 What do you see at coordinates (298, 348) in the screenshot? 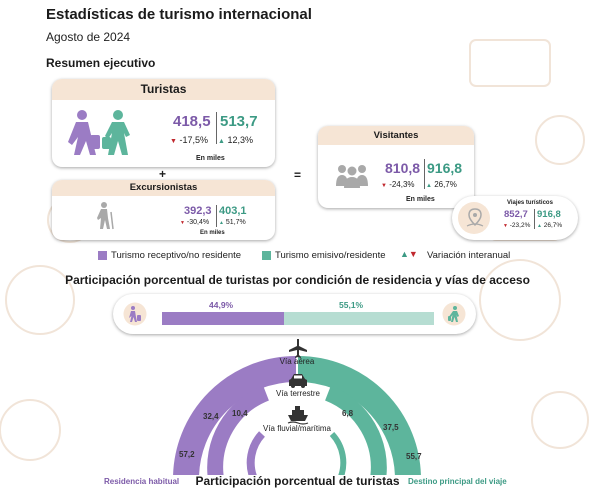
I see `airplane-icon` at bounding box center [298, 348].